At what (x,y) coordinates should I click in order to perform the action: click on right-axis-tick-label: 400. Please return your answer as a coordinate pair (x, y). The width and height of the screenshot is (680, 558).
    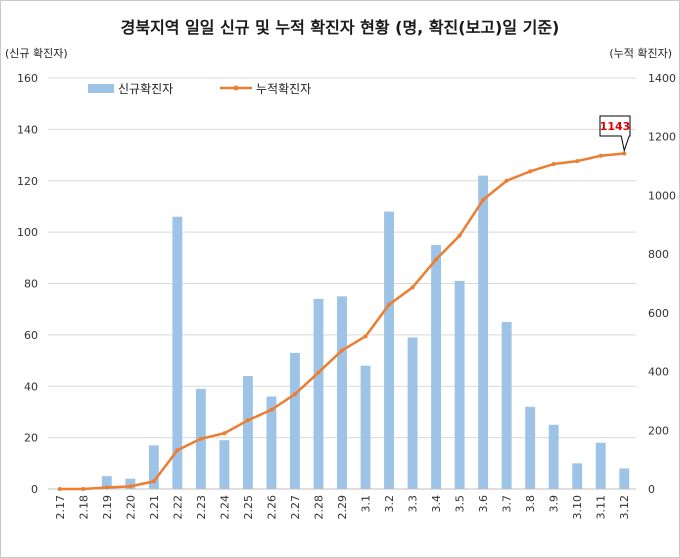
    Looking at the image, I should click on (658, 372).